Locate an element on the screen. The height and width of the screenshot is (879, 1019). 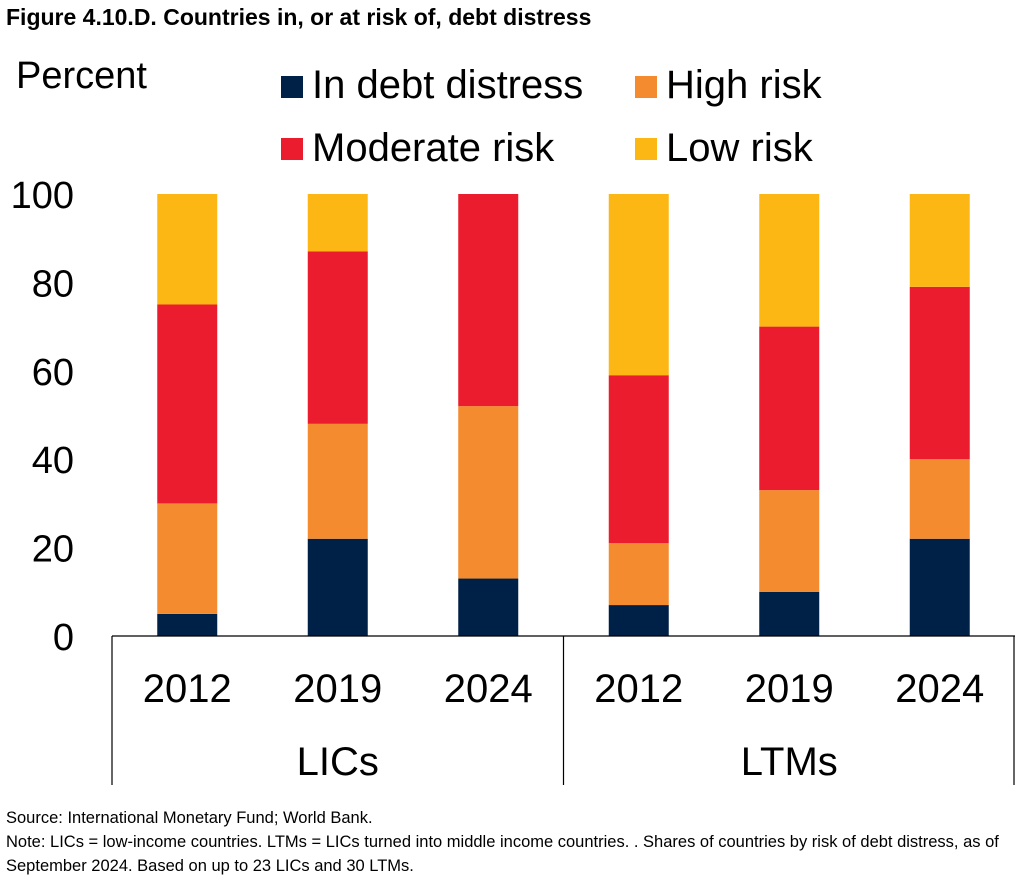
legend-label-moderate-risk: Moderate risk is located at coordinates (433, 148).